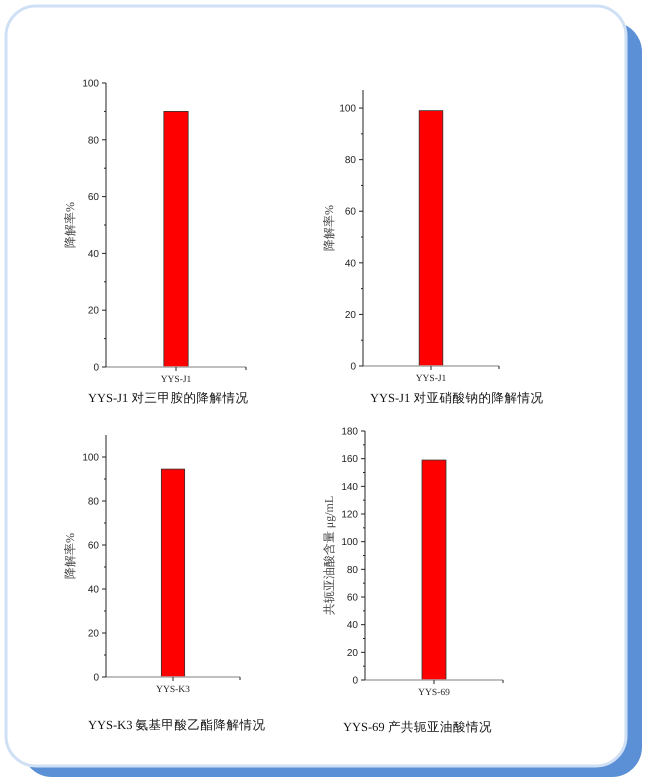  Describe the element at coordinates (434, 693) in the screenshot. I see `x-tick-label: YYS-69` at that location.